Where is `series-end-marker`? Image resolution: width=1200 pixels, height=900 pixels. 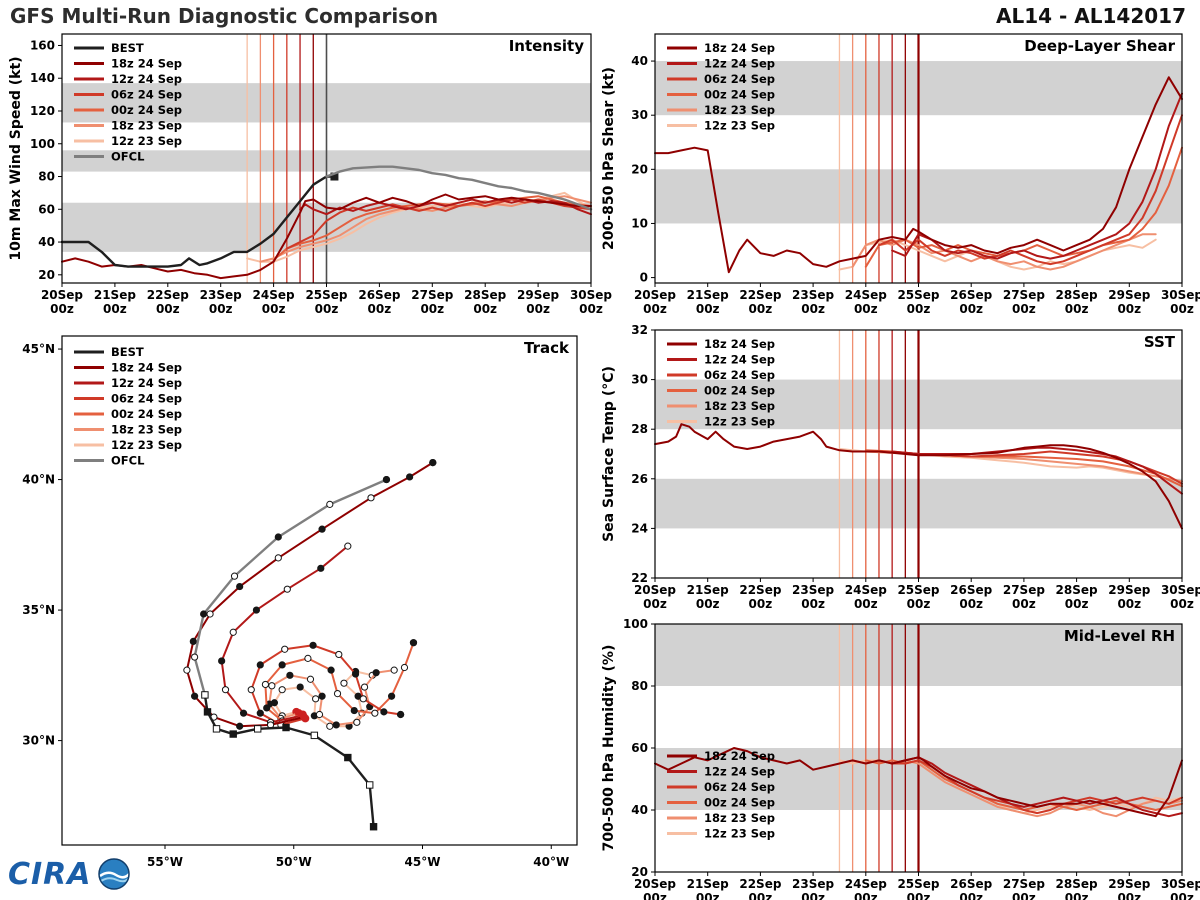
series-end-marker is located at coordinates (334, 176).